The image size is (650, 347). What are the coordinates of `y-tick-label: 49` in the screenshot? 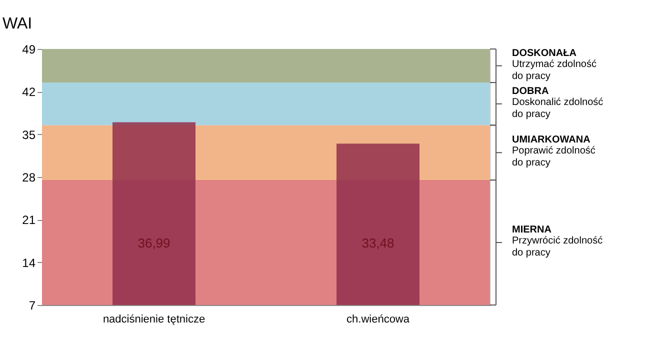 It's located at (29, 49).